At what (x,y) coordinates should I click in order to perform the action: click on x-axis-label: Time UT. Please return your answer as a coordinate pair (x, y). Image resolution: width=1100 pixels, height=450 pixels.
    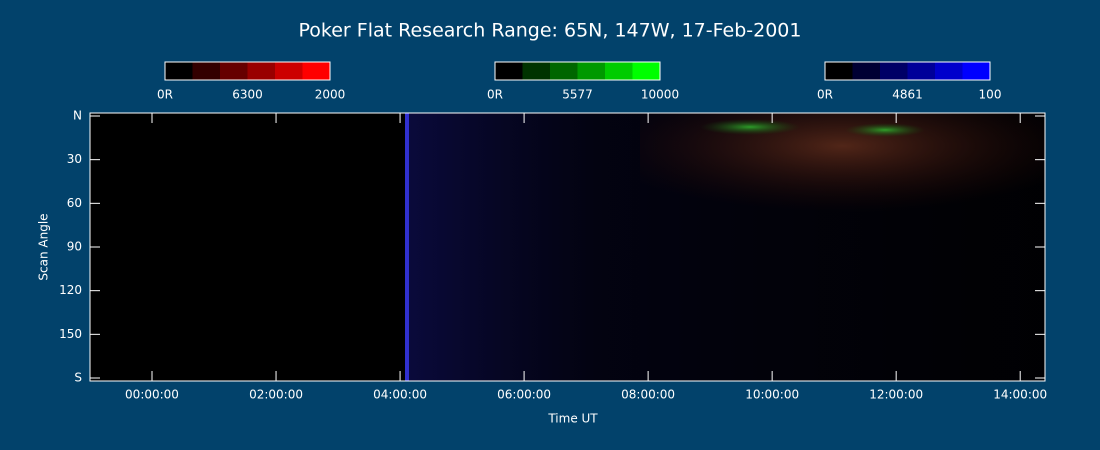
    Looking at the image, I should click on (572, 419).